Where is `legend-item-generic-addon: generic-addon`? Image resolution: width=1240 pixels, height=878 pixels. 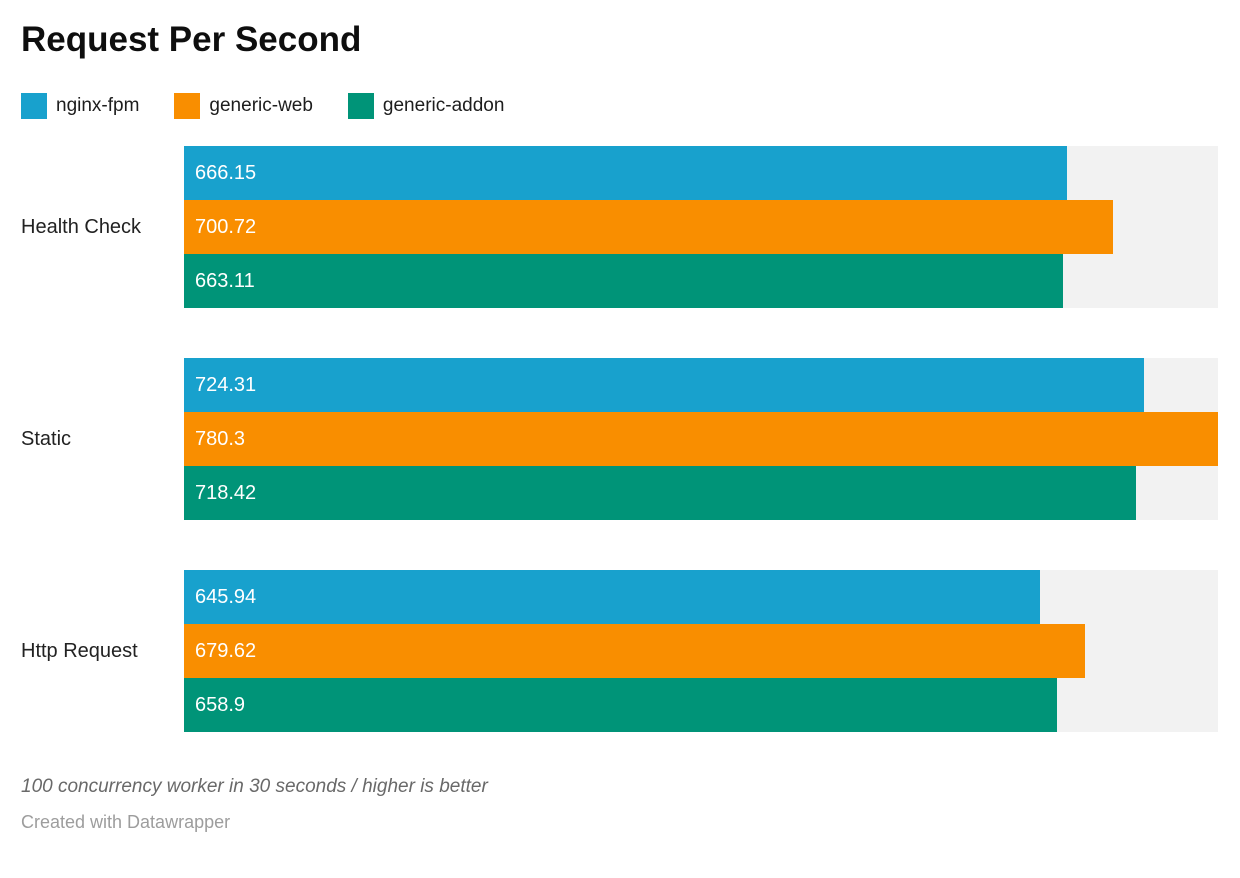 legend-item-generic-addon: generic-addon is located at coordinates (426, 106).